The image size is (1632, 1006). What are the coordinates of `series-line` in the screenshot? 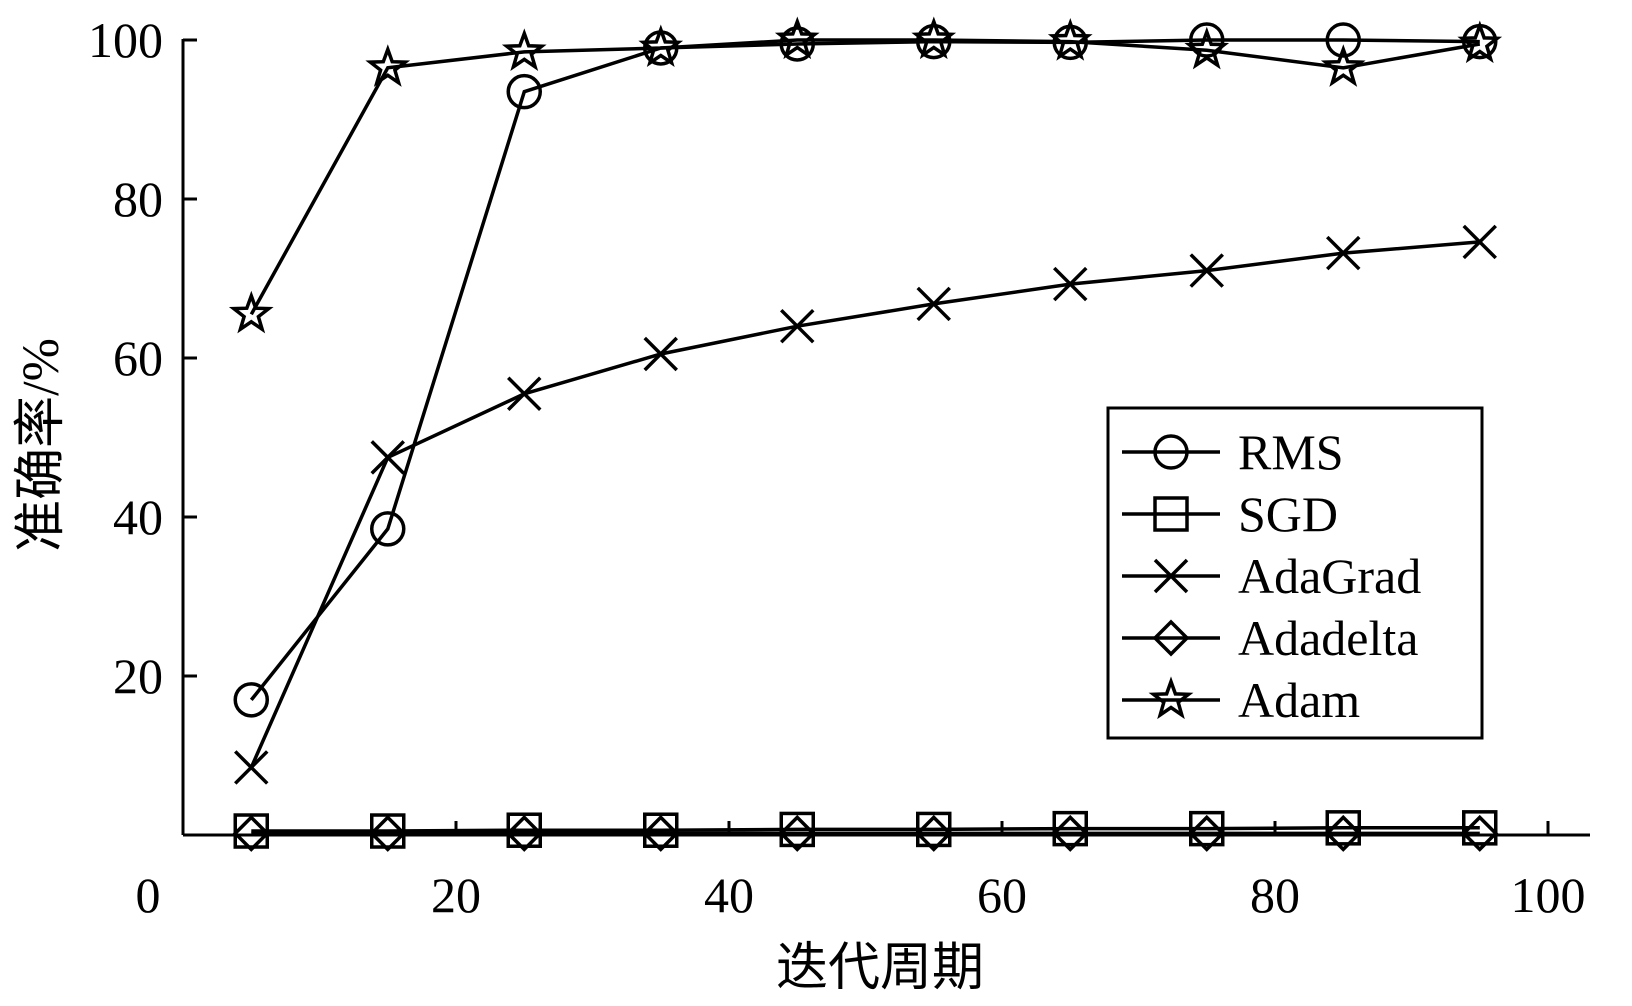 It's located at (865, 829).